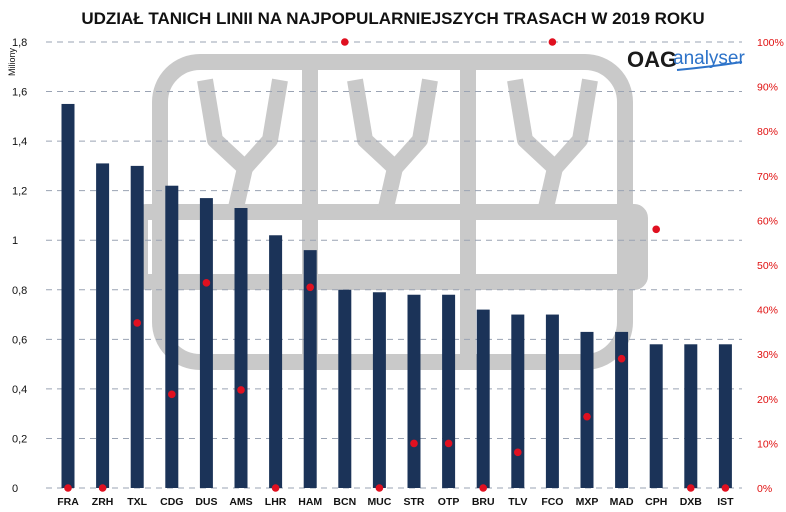 This screenshot has height=512, width=786. I want to click on category-label: MAD, so click(622, 502).